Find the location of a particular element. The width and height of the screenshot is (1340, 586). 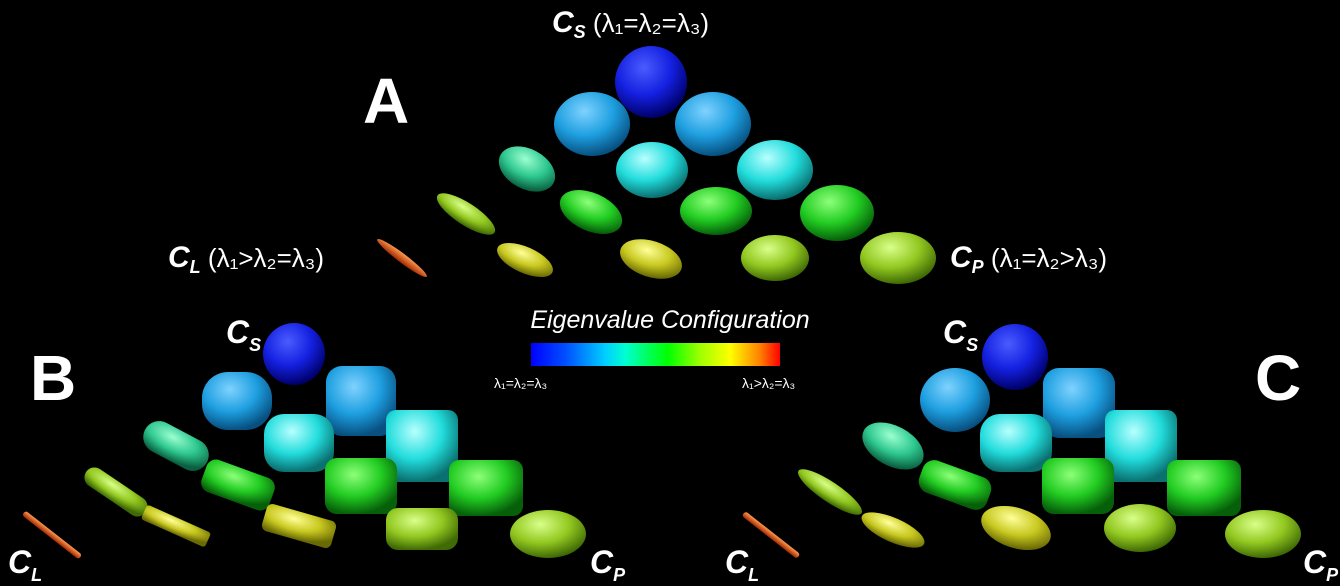

label-cs-relation: (λ₁=λ₂=λ₃) is located at coordinates (651, 23).